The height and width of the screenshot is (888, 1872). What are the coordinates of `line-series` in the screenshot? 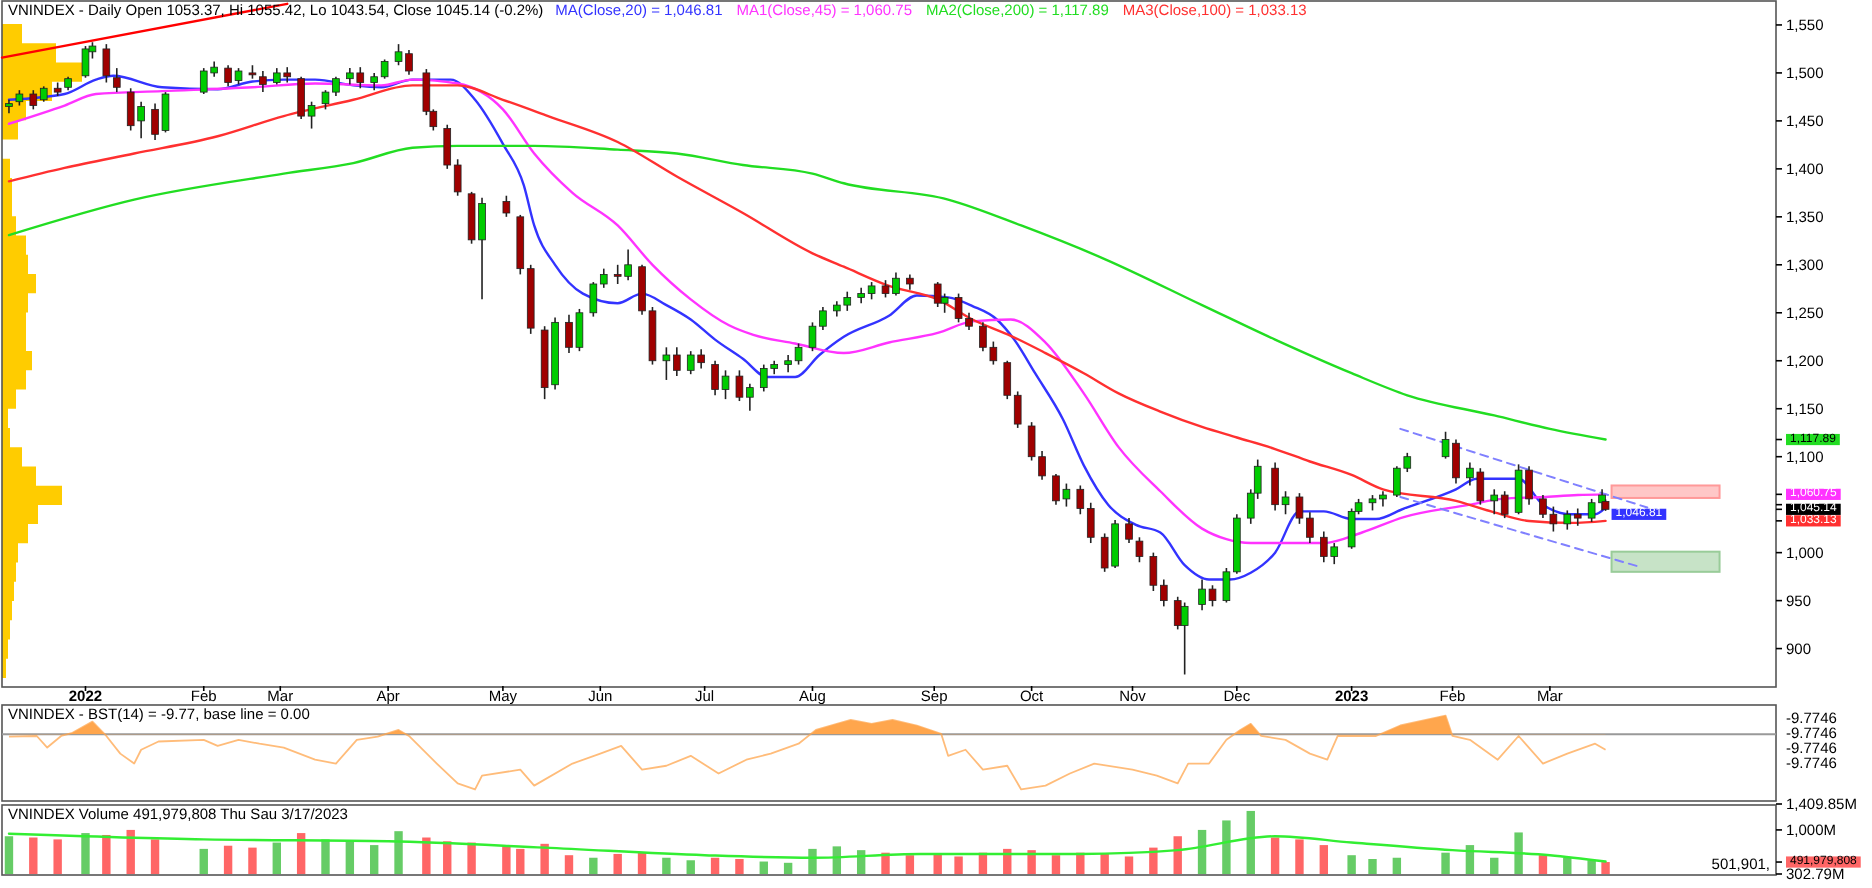 It's located at (807, 847).